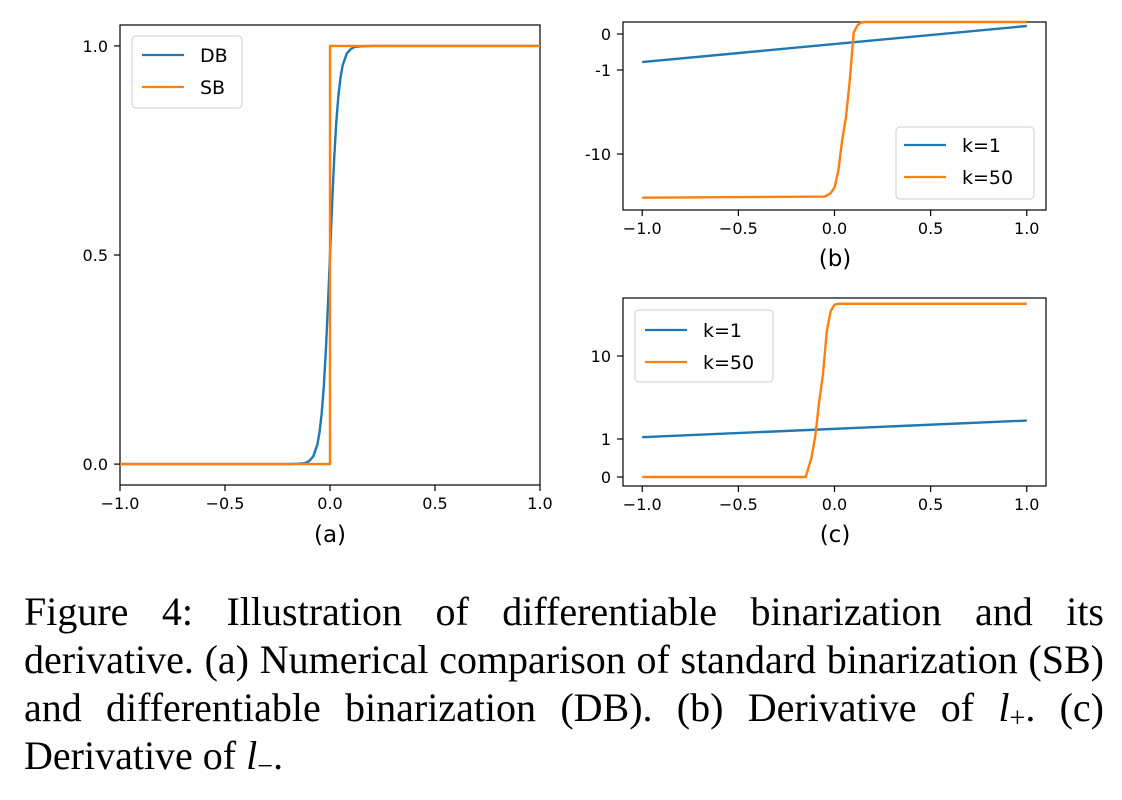 Image resolution: width=1122 pixels, height=800 pixels. What do you see at coordinates (987, 178) in the screenshot?
I see `legend-label-k50-b: k=50` at bounding box center [987, 178].